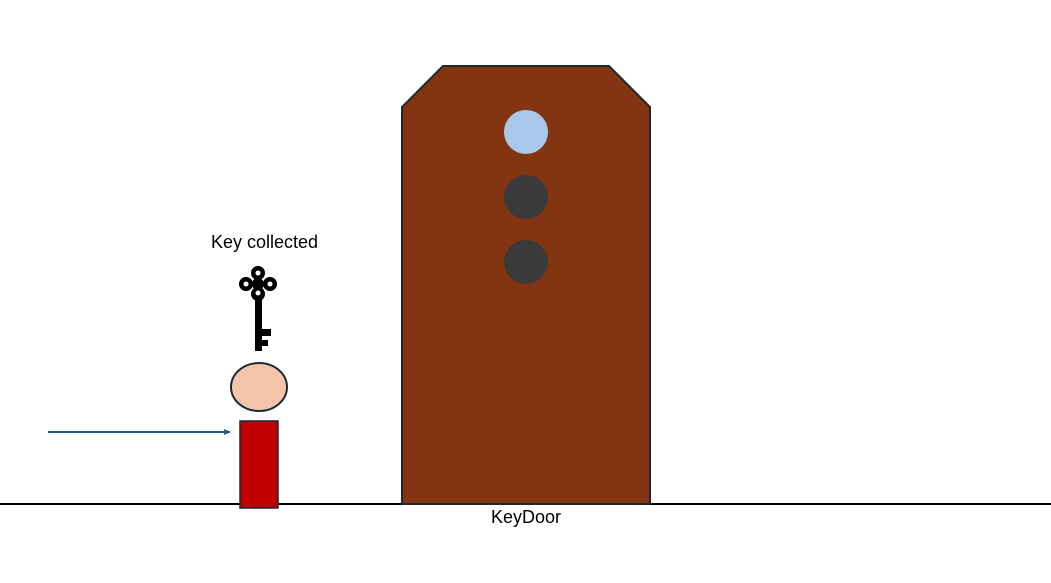 The height and width of the screenshot is (583, 1051). I want to click on player-head, so click(259, 387).